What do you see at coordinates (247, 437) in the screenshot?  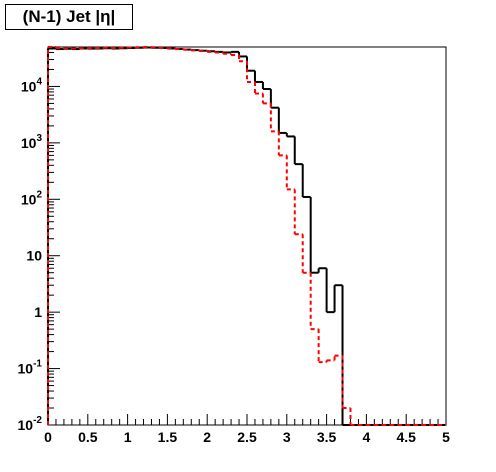 I see `x-tick-label: 2.5` at bounding box center [247, 437].